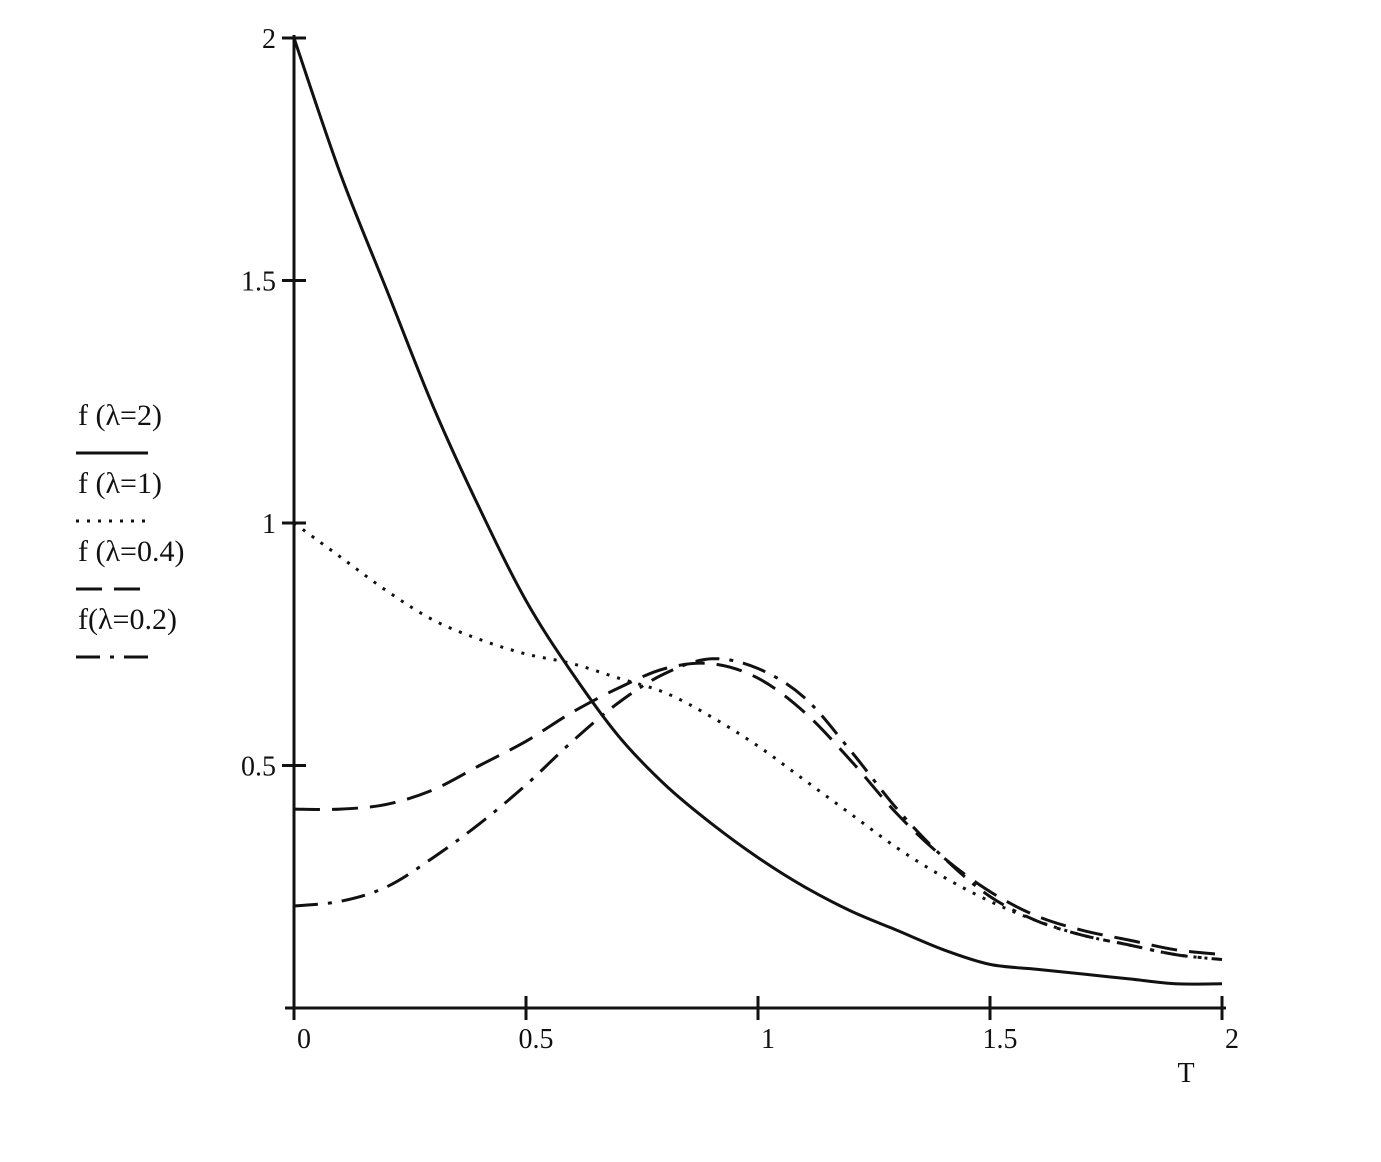 This screenshot has height=1162, width=1381. I want to click on y-tick-label: 0.5, so click(258, 767).